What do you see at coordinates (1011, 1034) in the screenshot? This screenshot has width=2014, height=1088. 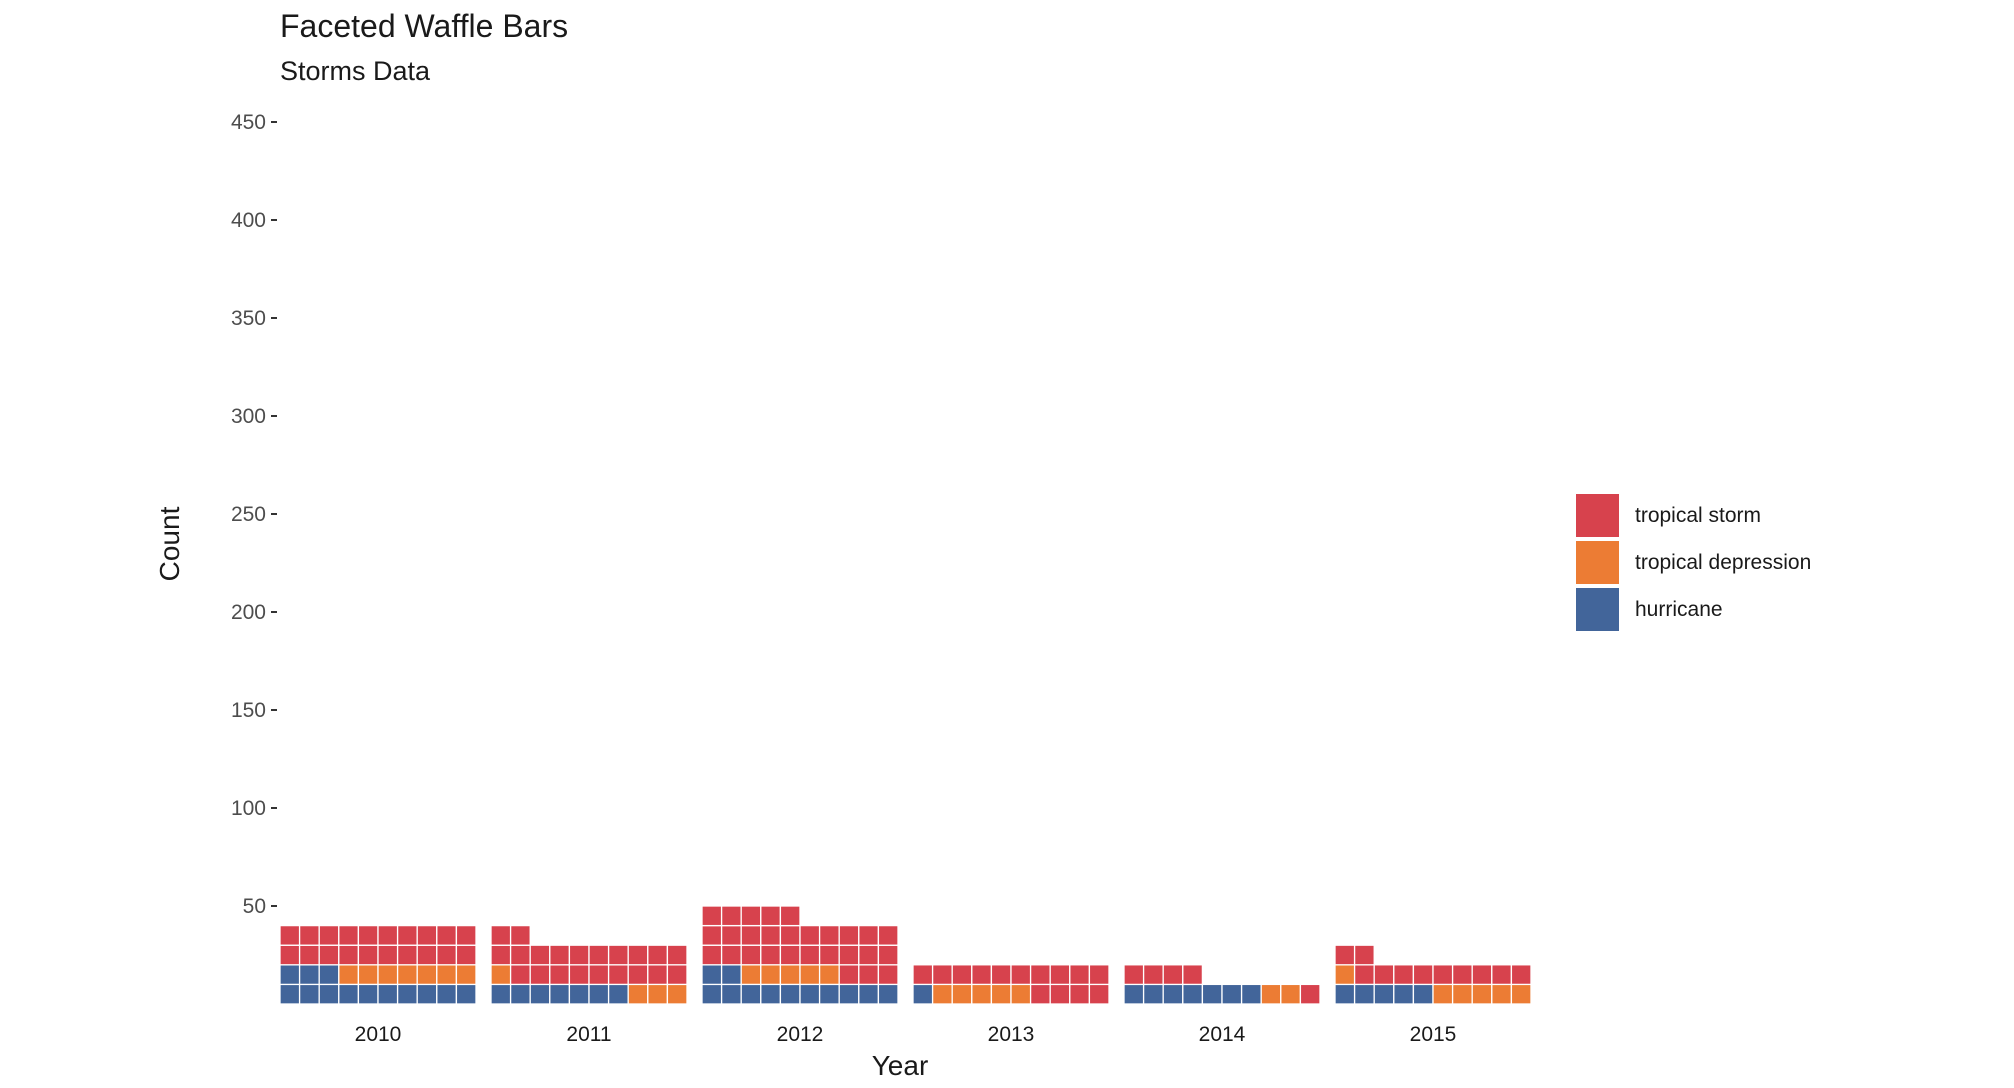 I see `facet-label: 2013` at bounding box center [1011, 1034].